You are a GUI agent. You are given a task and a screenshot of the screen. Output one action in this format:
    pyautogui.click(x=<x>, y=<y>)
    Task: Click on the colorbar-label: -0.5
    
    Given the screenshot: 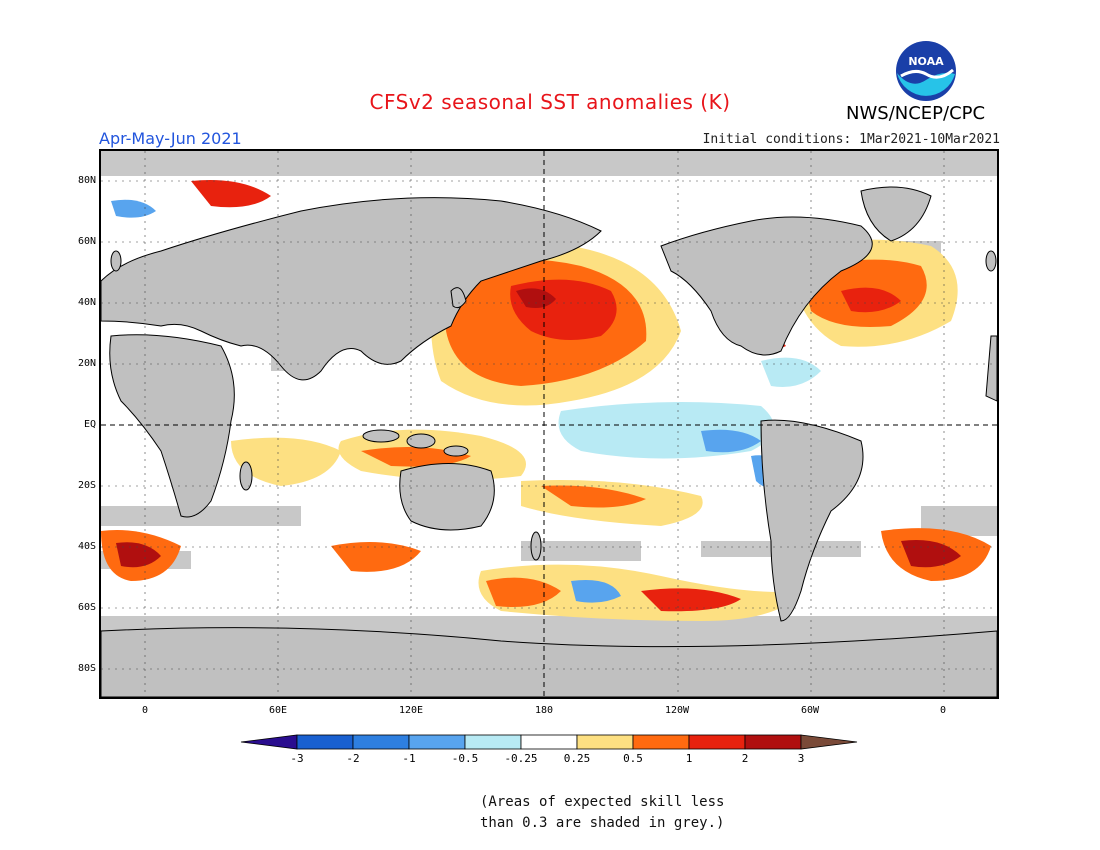 What is the action you would take?
    pyautogui.click(x=465, y=758)
    